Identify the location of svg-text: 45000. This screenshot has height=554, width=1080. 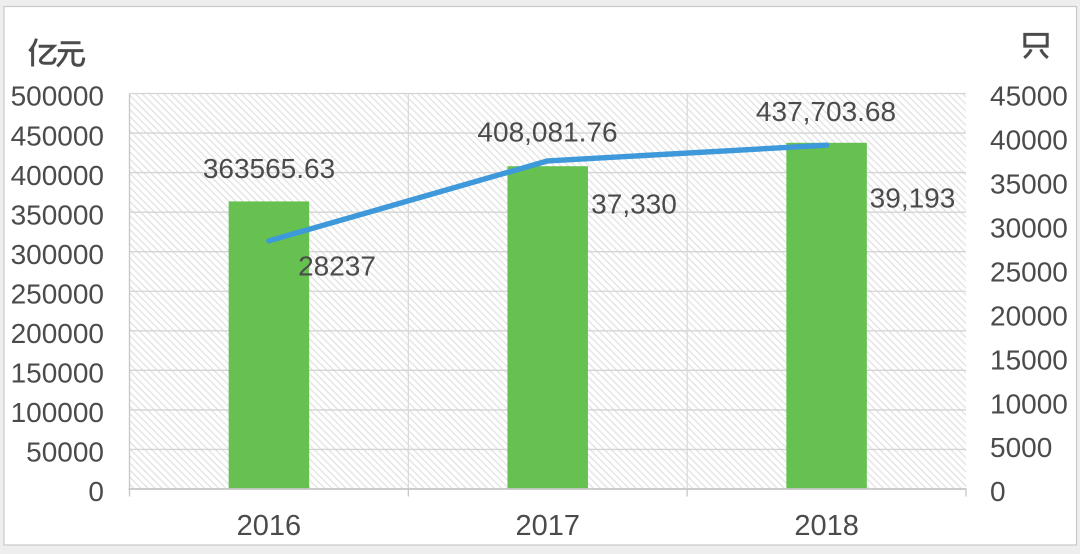
(1029, 96).